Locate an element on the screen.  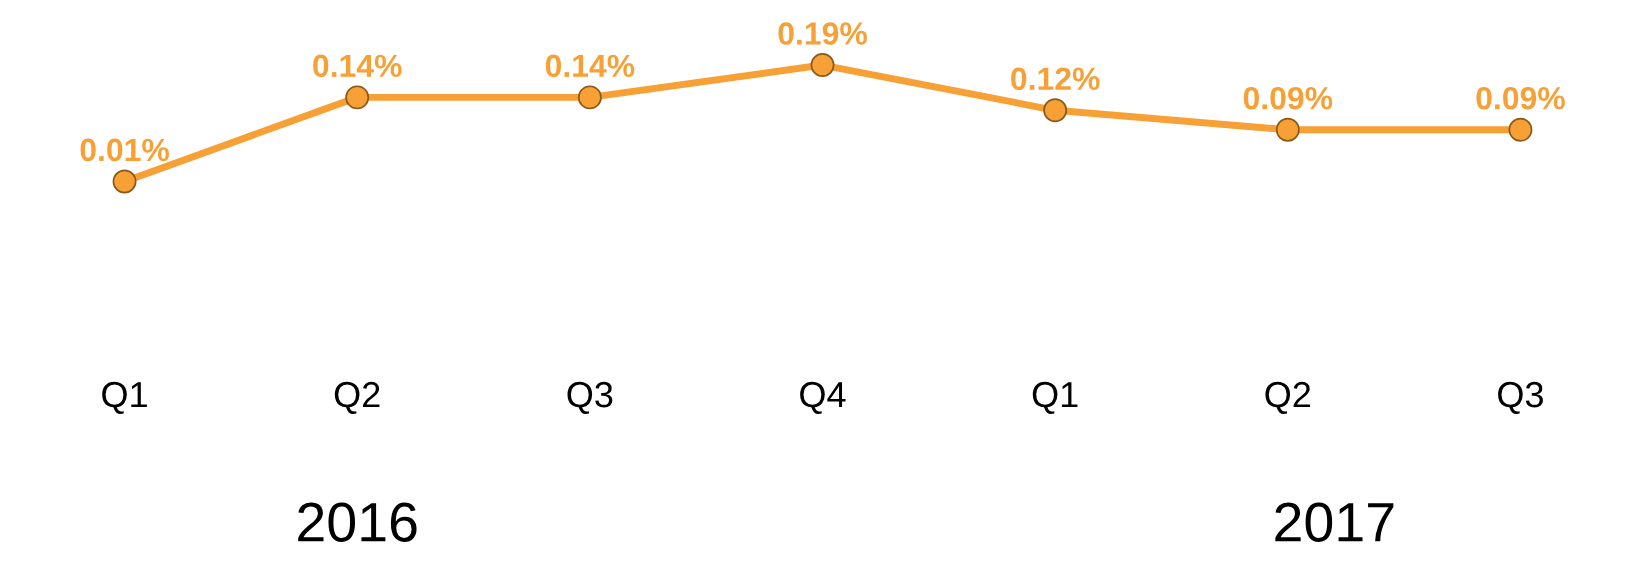
text: 2017 is located at coordinates (1334, 522).